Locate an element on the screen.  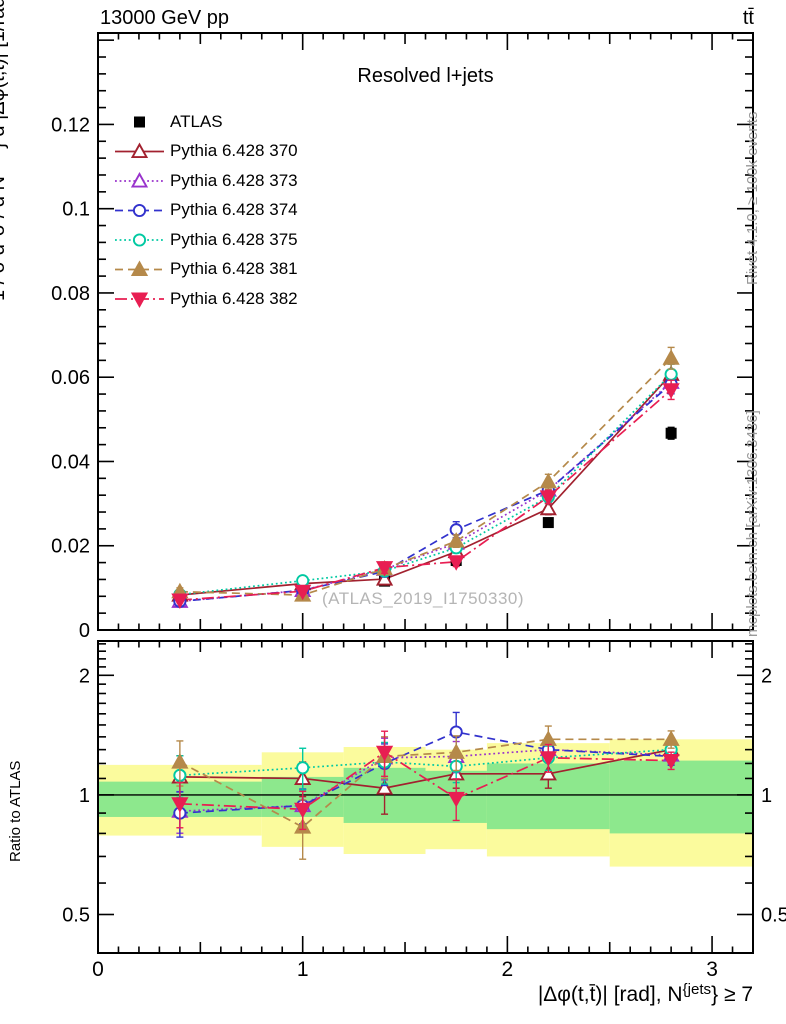
x-axis-label: |Δφ(t,t̄)| [rad], N{jets} ≥ 7 is located at coordinates (645, 993).